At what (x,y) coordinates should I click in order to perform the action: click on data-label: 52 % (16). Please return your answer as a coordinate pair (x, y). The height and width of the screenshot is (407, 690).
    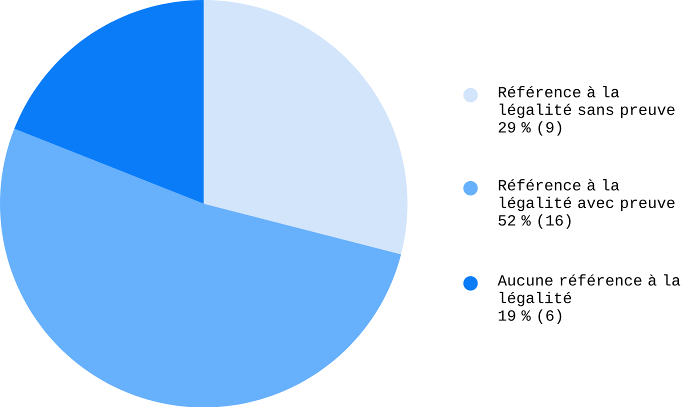
    Looking at the image, I should click on (534, 221).